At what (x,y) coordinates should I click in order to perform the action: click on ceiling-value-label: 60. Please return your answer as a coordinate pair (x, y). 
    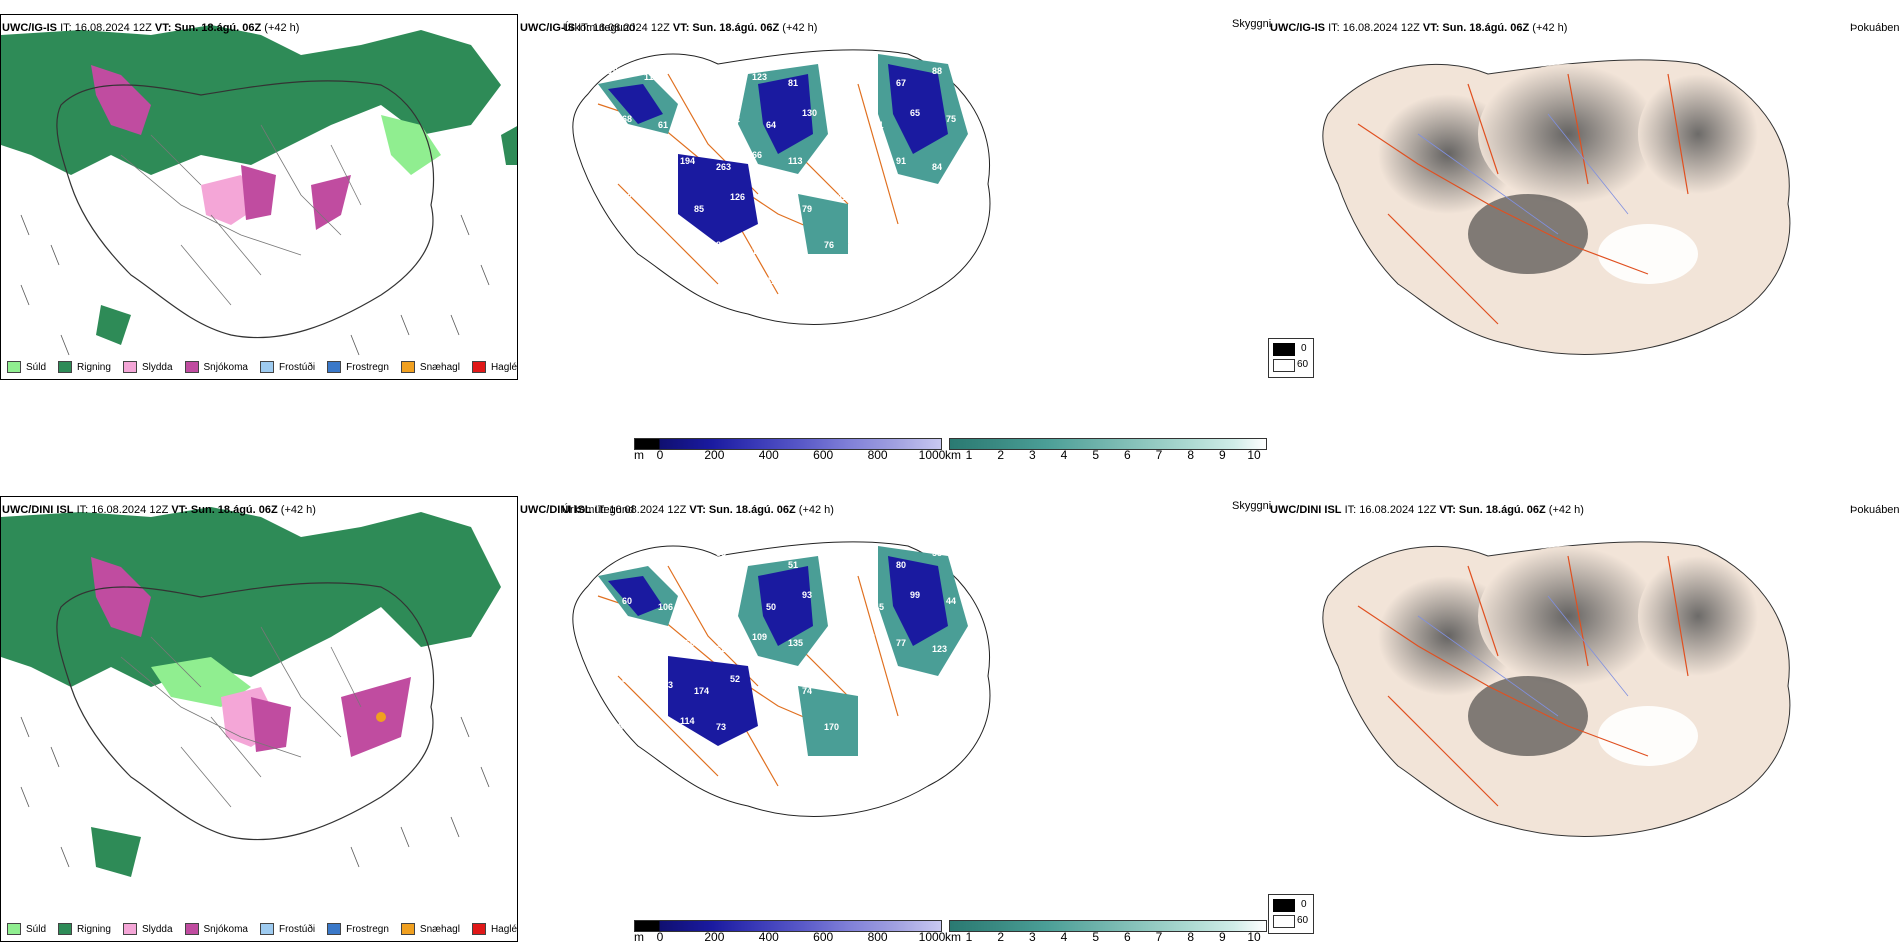
    Looking at the image, I should click on (627, 601).